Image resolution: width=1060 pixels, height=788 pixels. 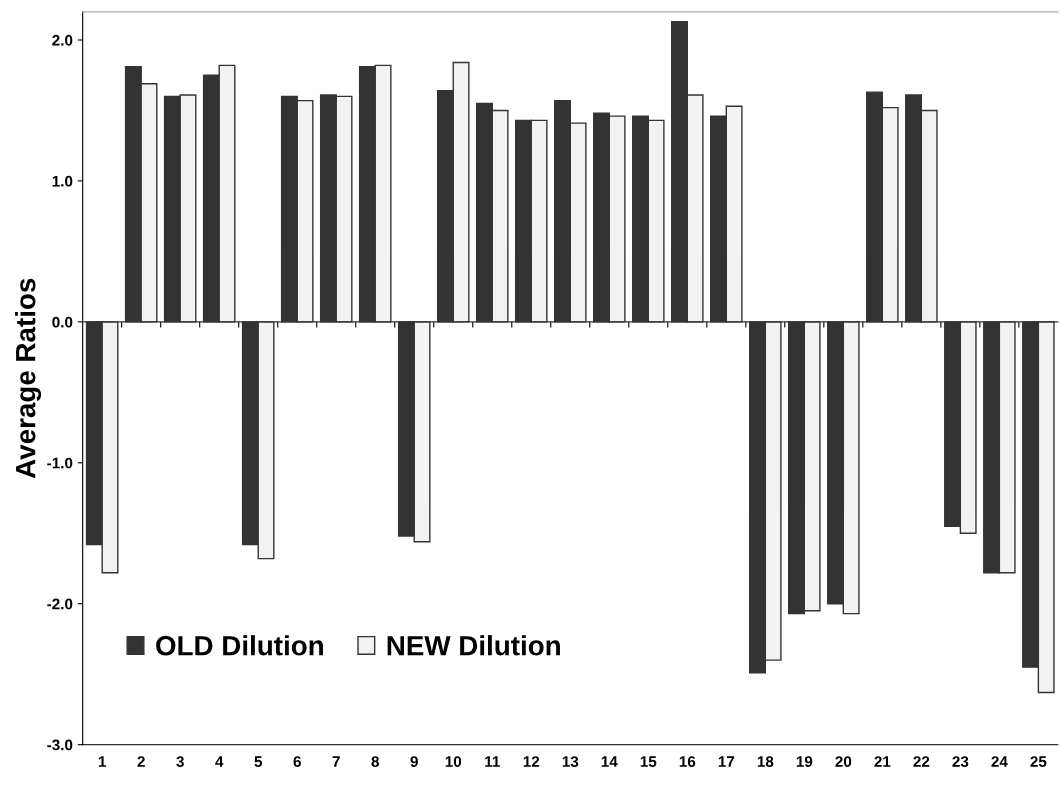 I want to click on x-tick-label: 11, so click(x=492, y=761).